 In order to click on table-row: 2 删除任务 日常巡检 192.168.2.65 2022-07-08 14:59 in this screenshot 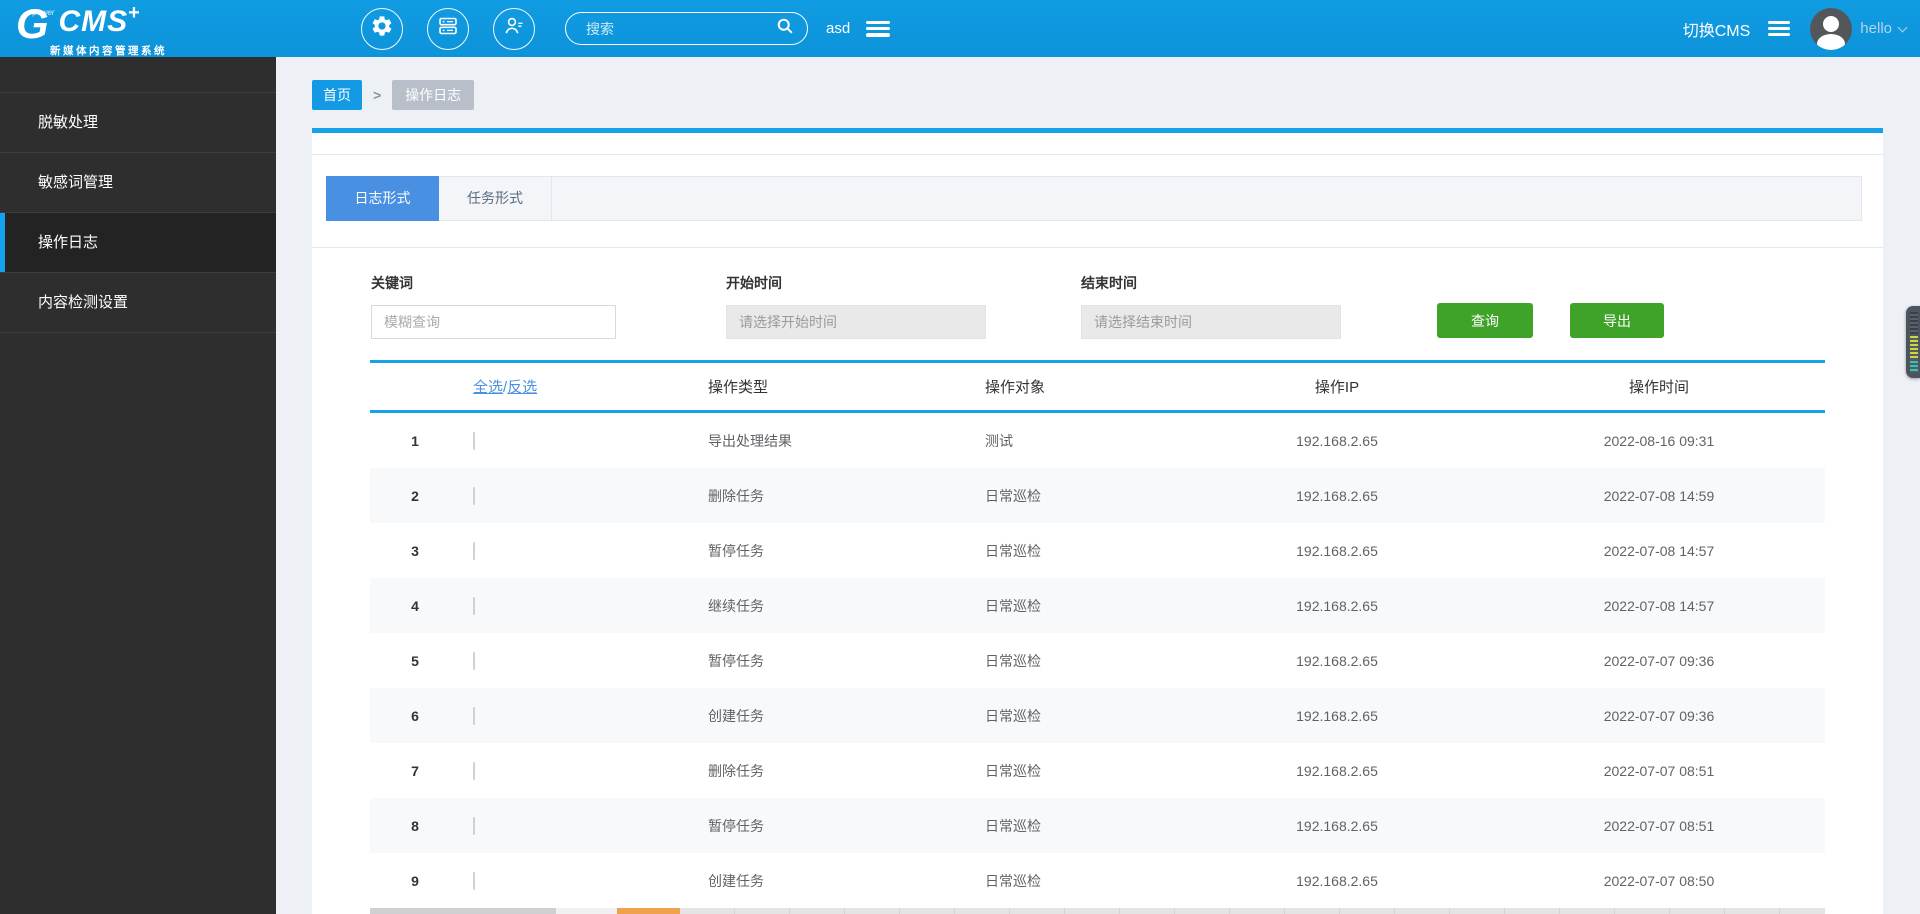, I will do `click(1097, 495)`.